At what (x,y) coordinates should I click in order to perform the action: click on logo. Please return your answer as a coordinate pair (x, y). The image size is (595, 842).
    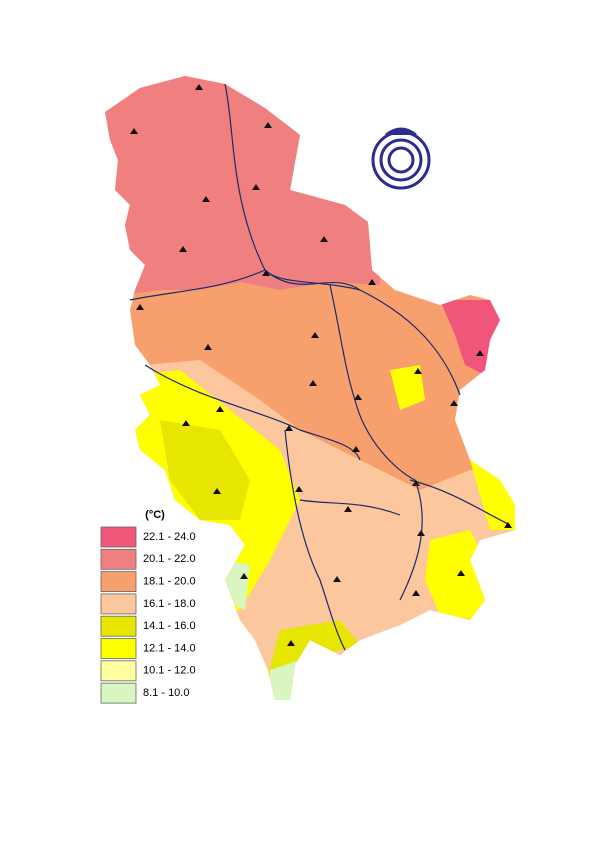
    Looking at the image, I should click on (401, 158).